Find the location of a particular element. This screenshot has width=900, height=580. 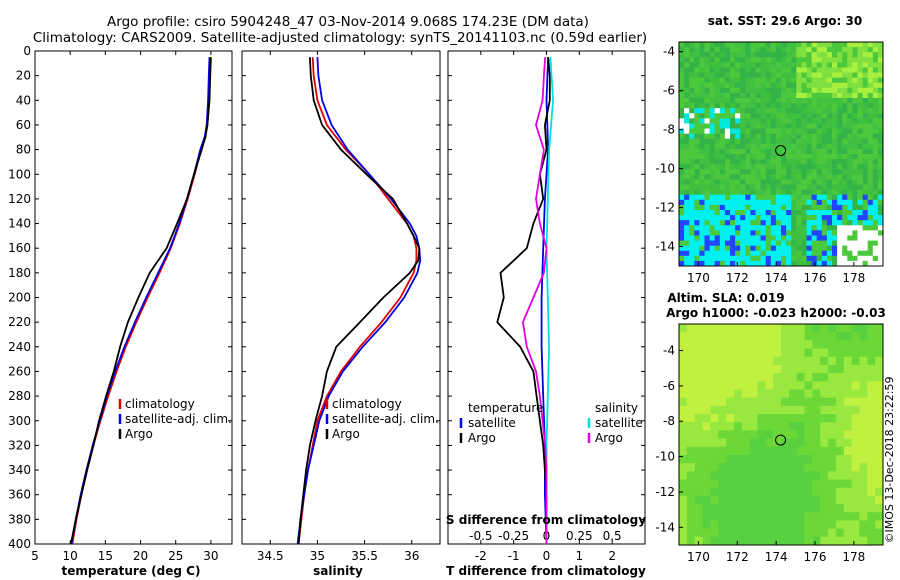

depth-tick-label: 240 is located at coordinates (19, 347).